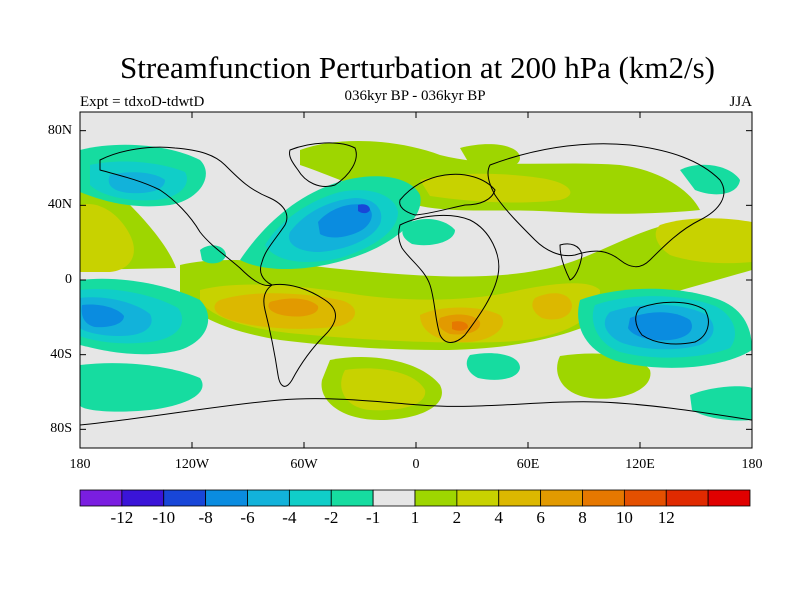 Image resolution: width=800 pixels, height=600 pixels. I want to click on colorbar-label: -1, so click(373, 517).